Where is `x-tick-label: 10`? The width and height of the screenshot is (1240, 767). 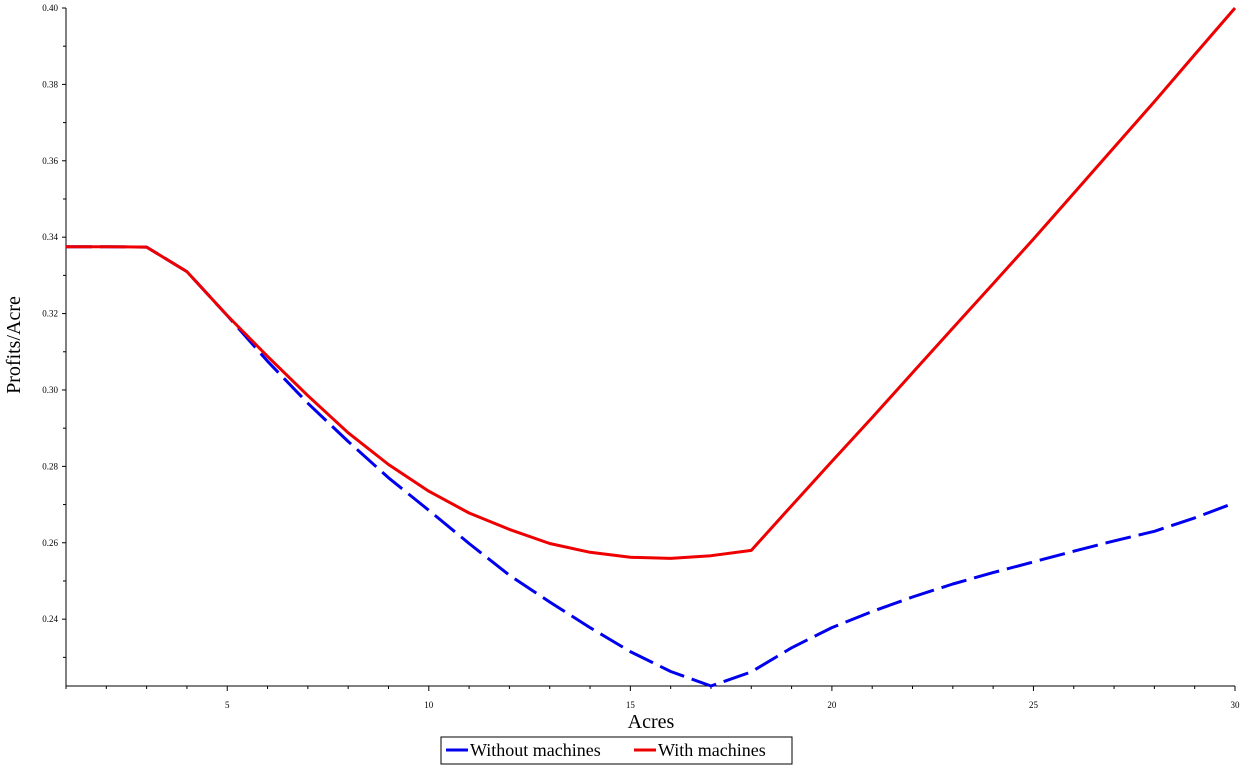
x-tick-label: 10 is located at coordinates (429, 705).